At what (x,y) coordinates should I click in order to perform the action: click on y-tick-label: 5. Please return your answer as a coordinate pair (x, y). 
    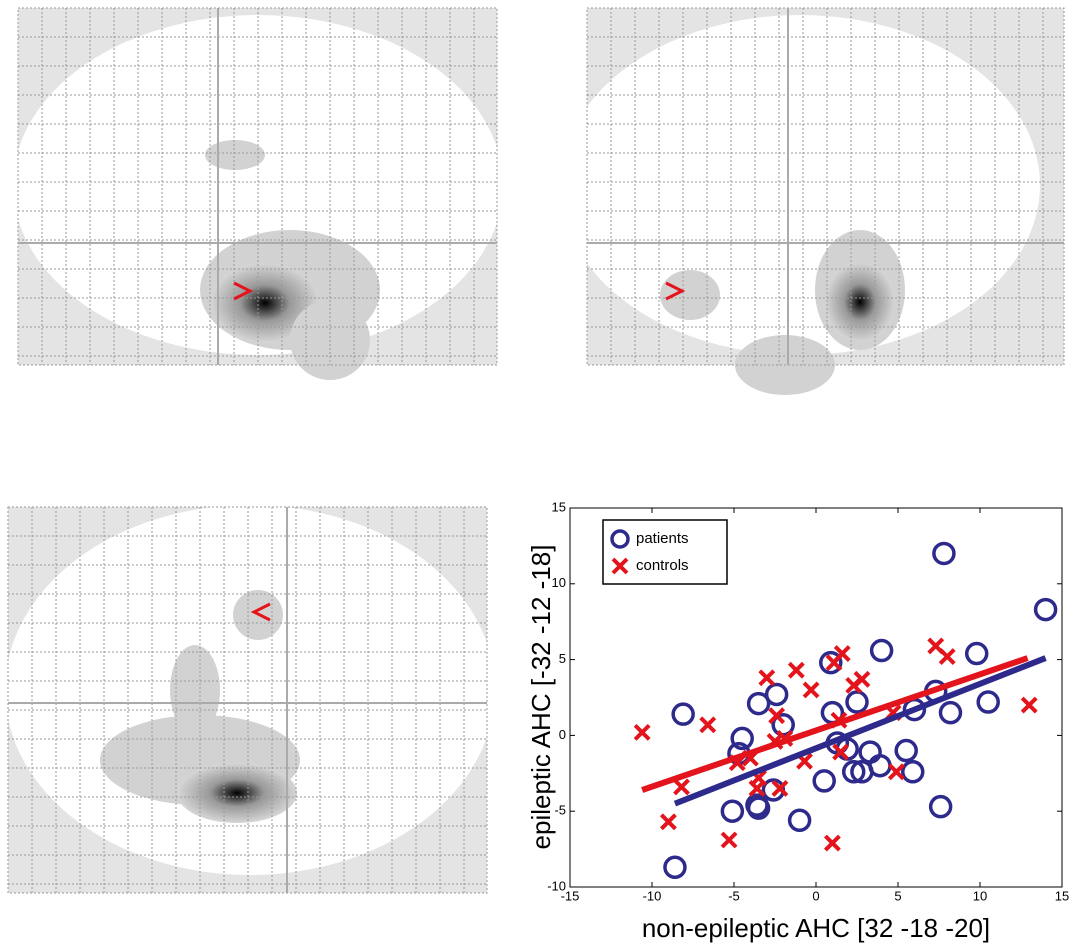
    Looking at the image, I should click on (562, 658).